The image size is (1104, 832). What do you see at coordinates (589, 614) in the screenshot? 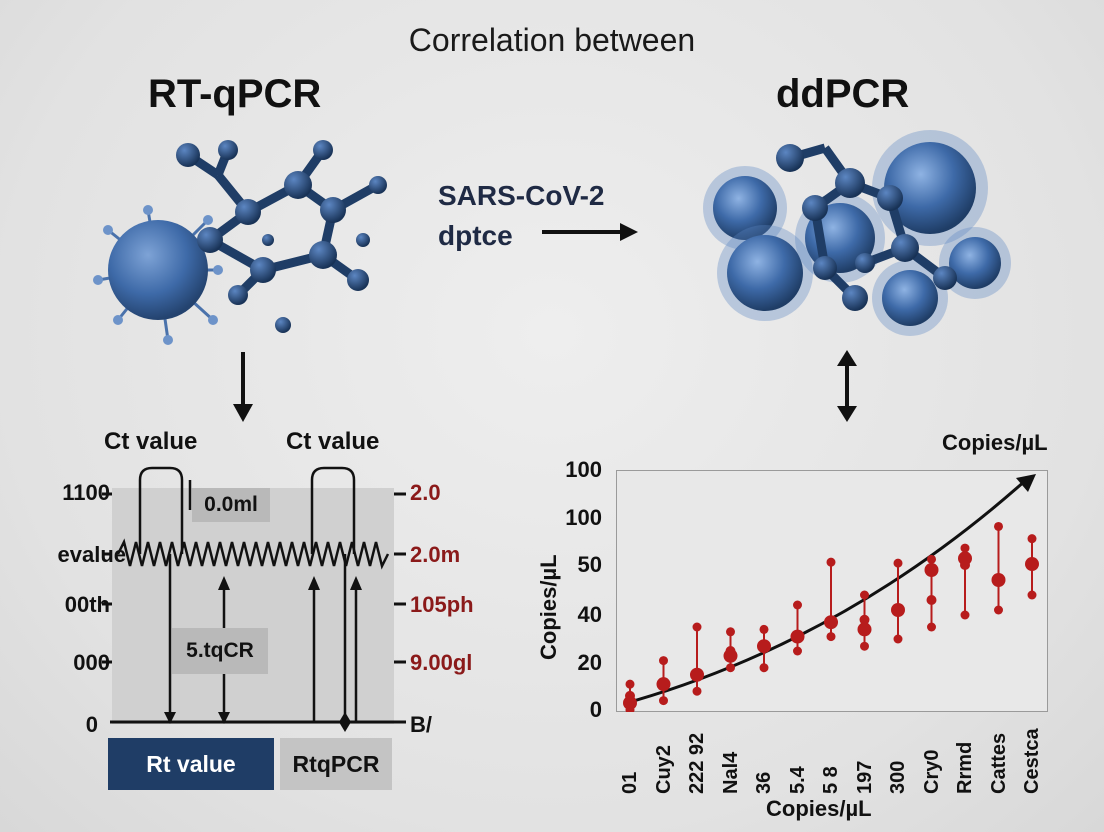
I see `y-tick-label: 40` at bounding box center [589, 614].